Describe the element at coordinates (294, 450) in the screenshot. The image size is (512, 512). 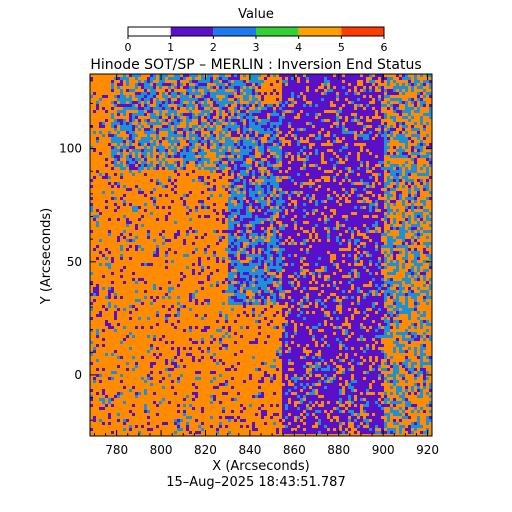
I see `x-tick-label: 860` at that location.